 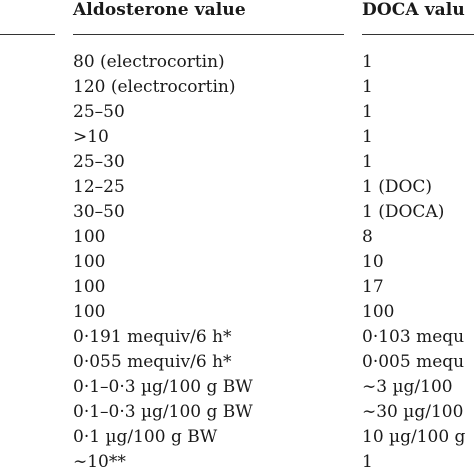 What do you see at coordinates (413, 337) in the screenshot?
I see `doca-cell: 0·103 mequ` at bounding box center [413, 337].